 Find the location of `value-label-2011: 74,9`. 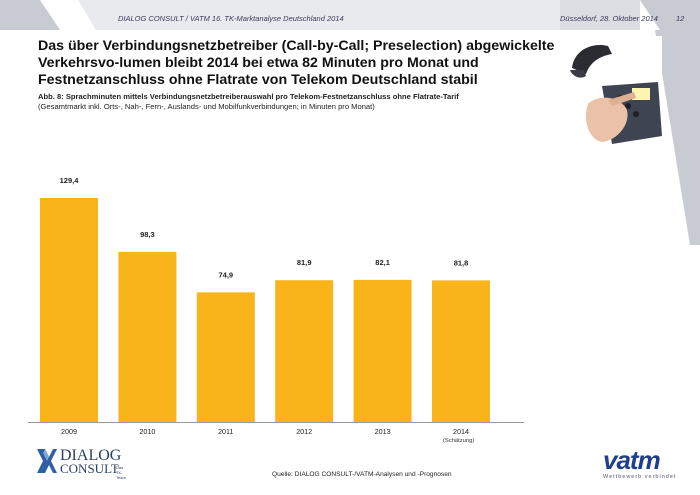

value-label-2011: 74,9 is located at coordinates (225, 274).